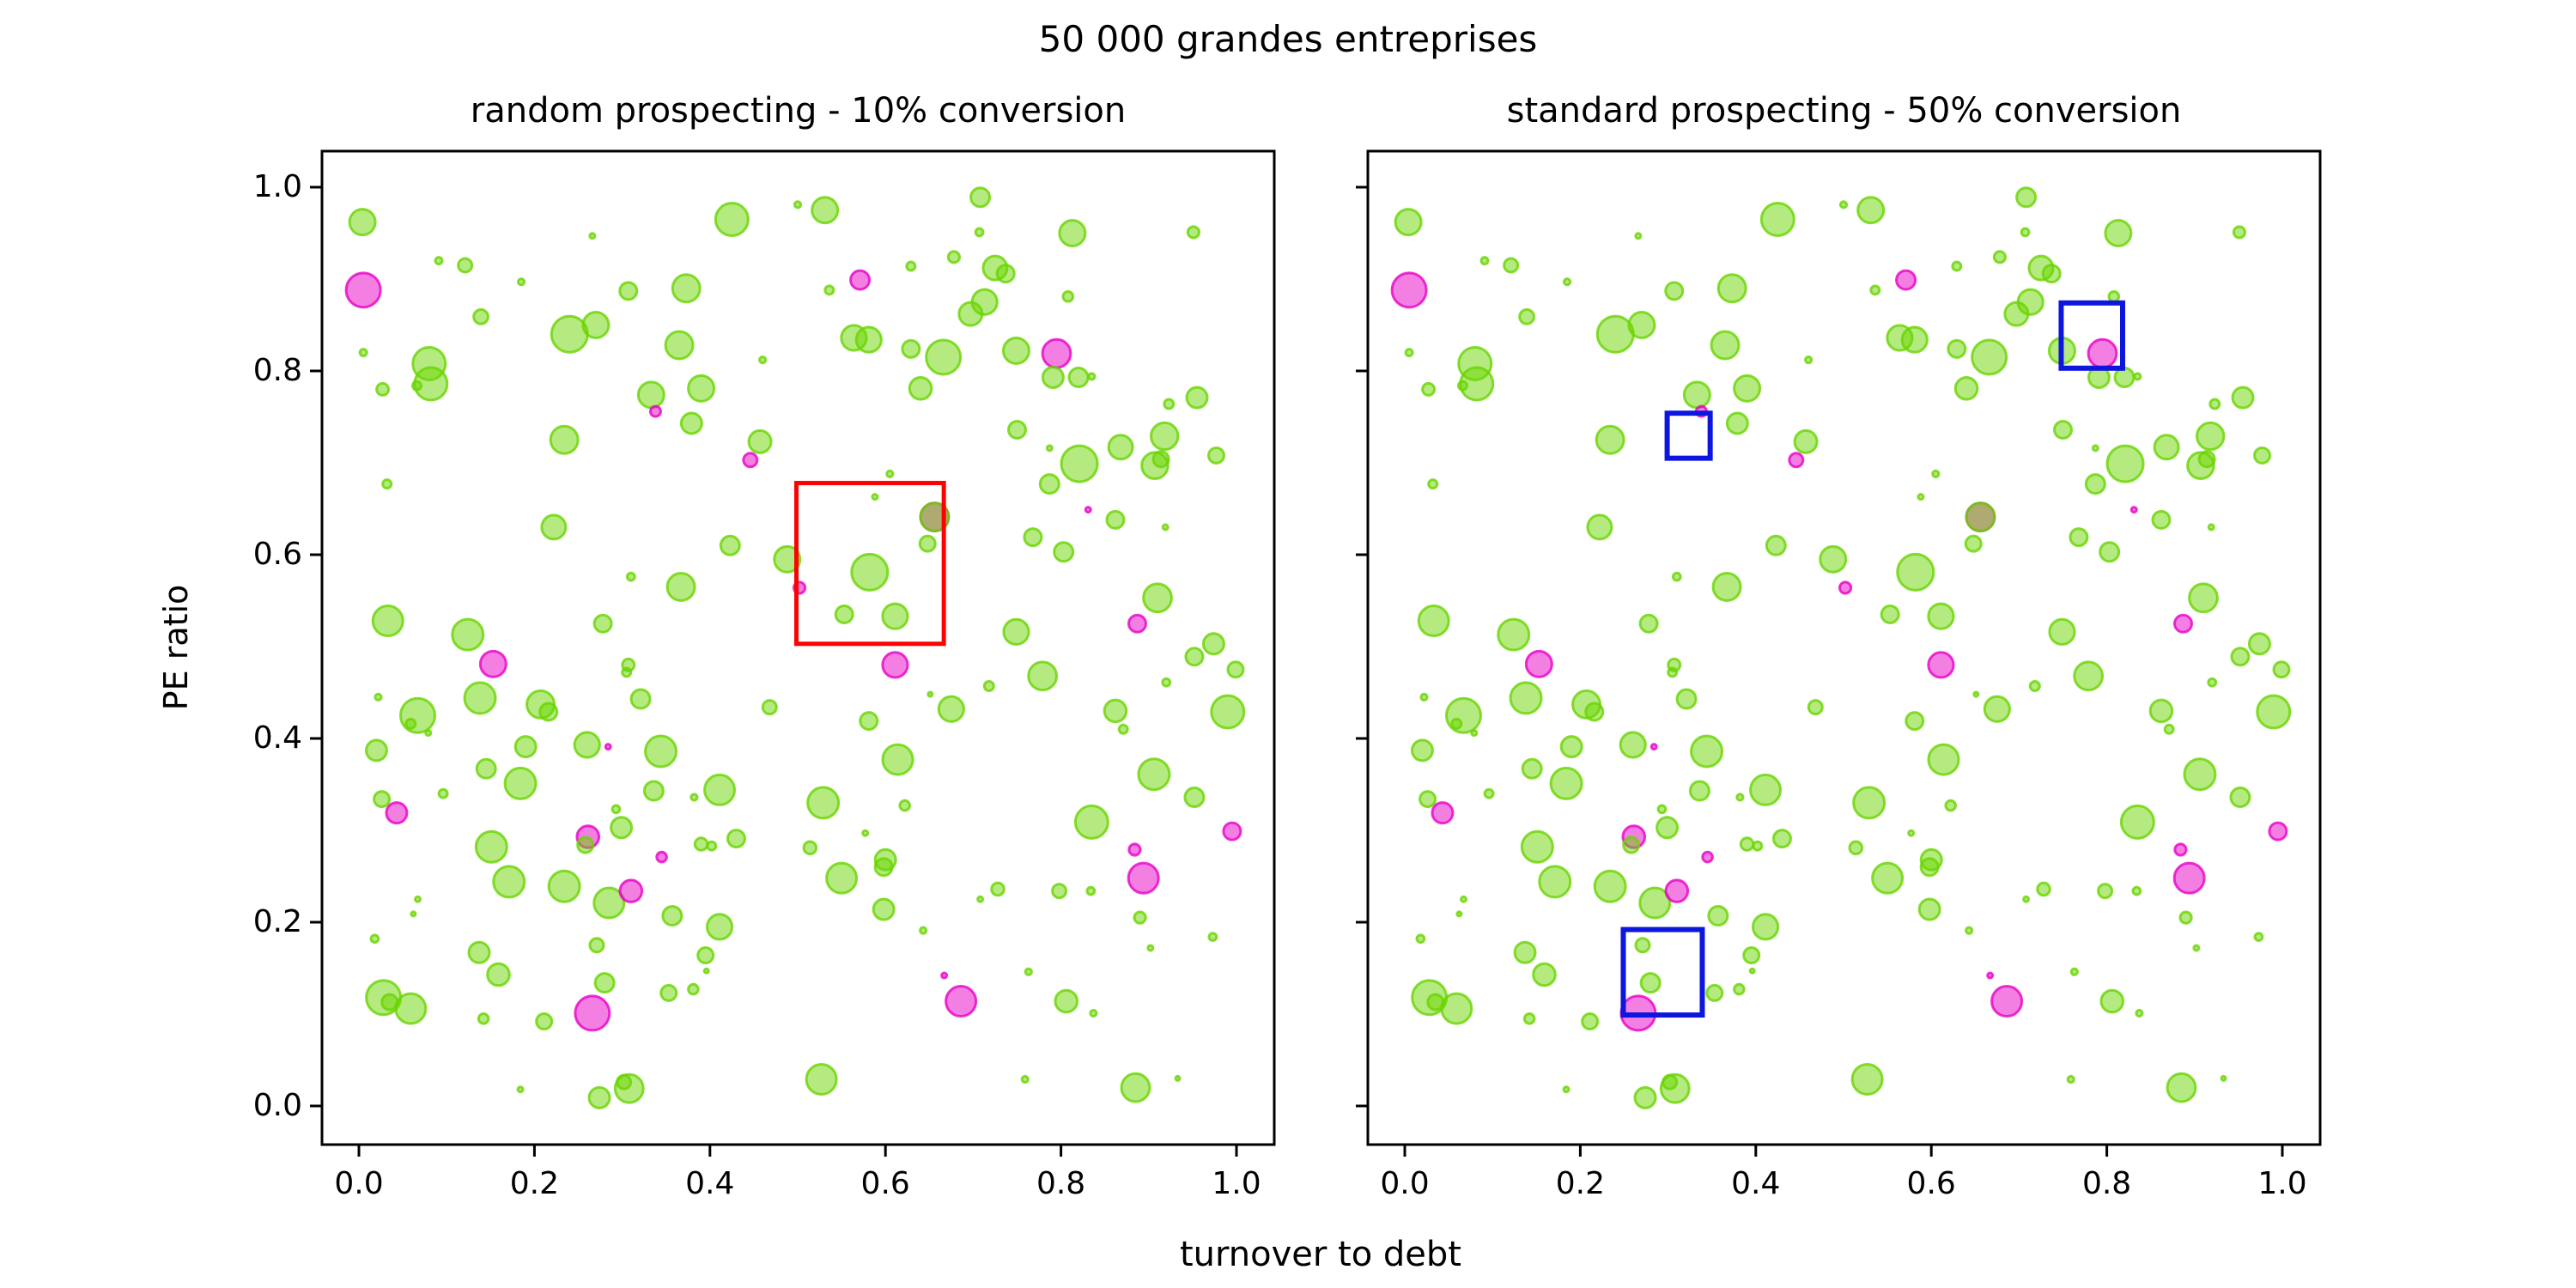  I want to click on y-tick-label: 0.8, so click(277, 370).